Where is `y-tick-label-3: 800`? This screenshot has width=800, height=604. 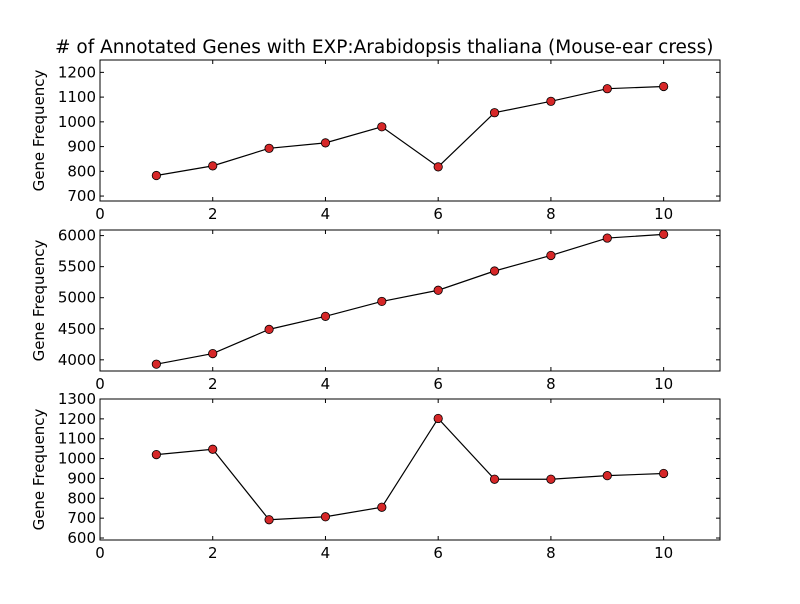 y-tick-label-3: 800 is located at coordinates (81, 498).